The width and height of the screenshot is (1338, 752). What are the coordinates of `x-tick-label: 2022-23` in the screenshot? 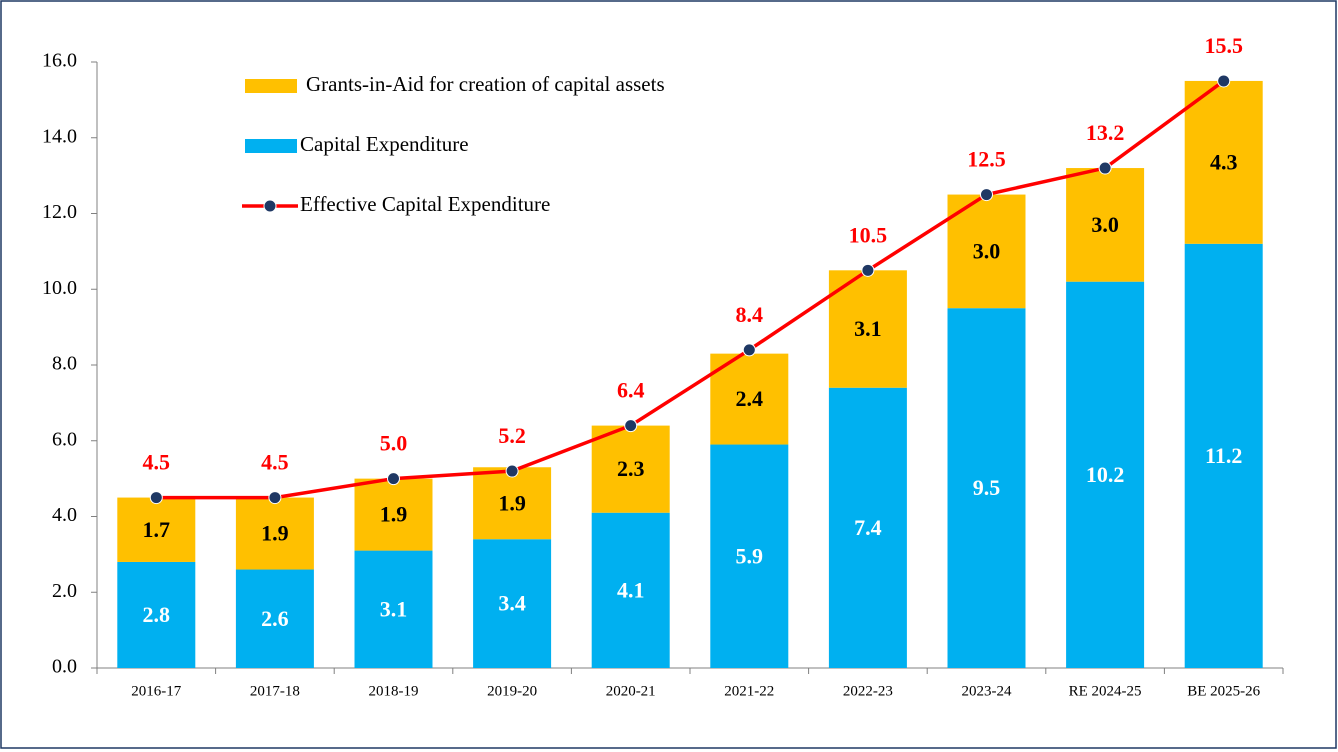 It's located at (868, 691).